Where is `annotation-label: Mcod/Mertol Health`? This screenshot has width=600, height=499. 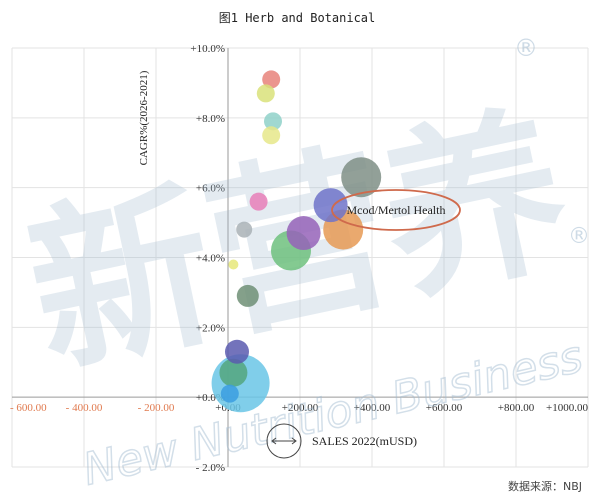
annotation-label: Mcod/Mertol Health is located at coordinates (396, 210).